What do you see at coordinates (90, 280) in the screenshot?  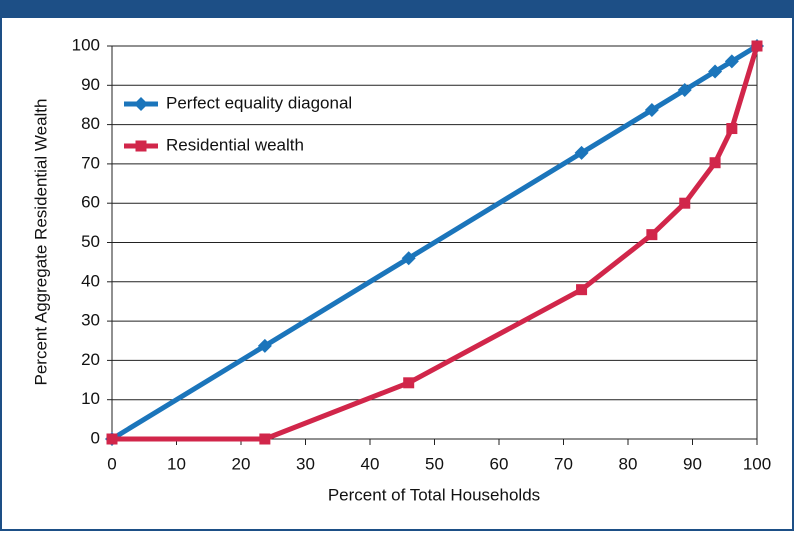 I see `y-tick-label: 40` at bounding box center [90, 280].